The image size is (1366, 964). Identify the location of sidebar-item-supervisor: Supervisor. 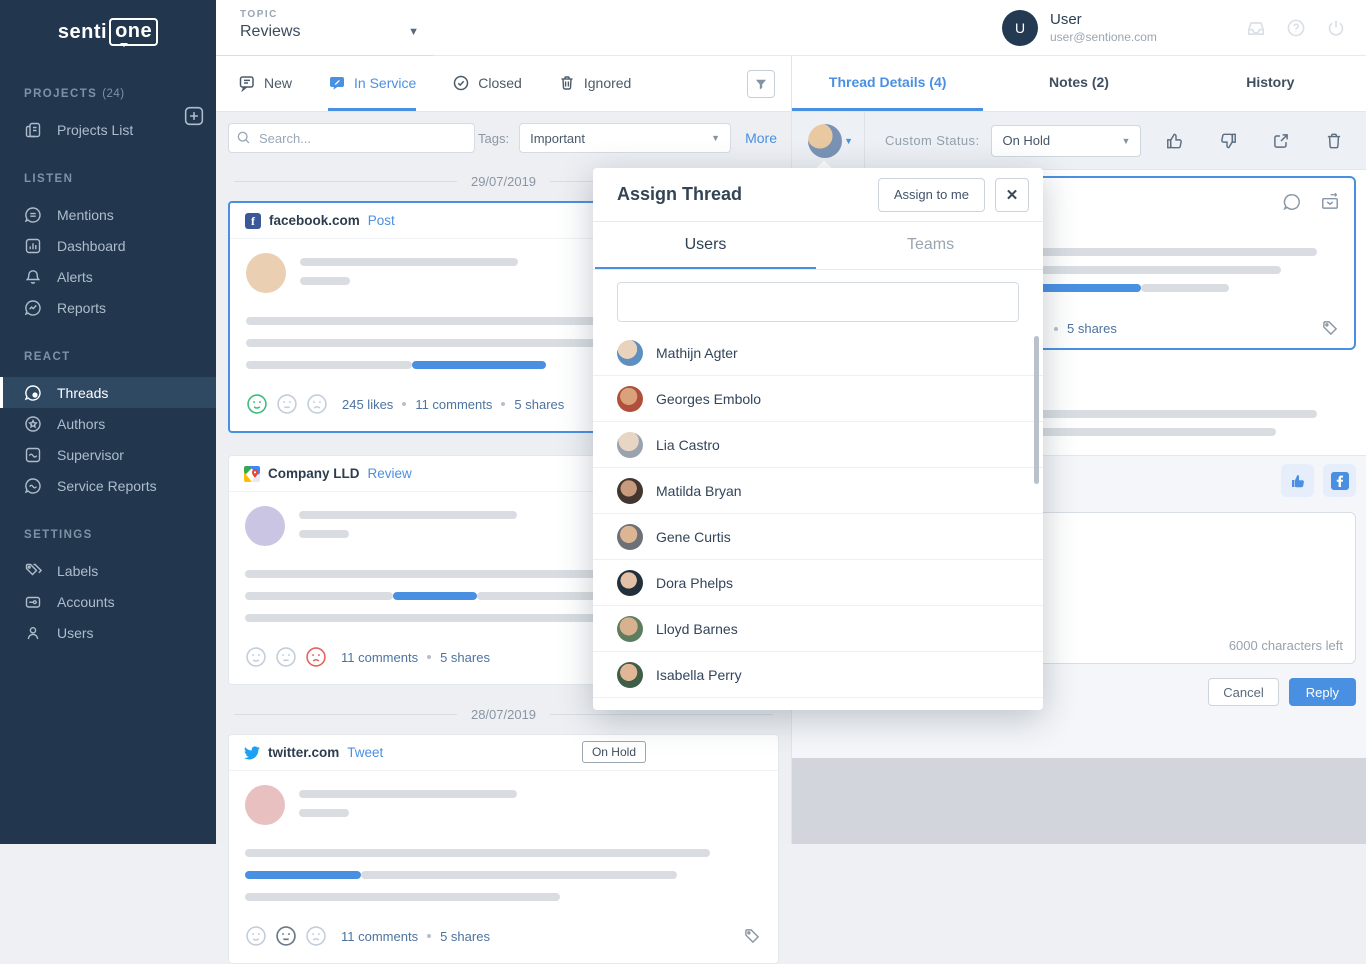
(120, 454).